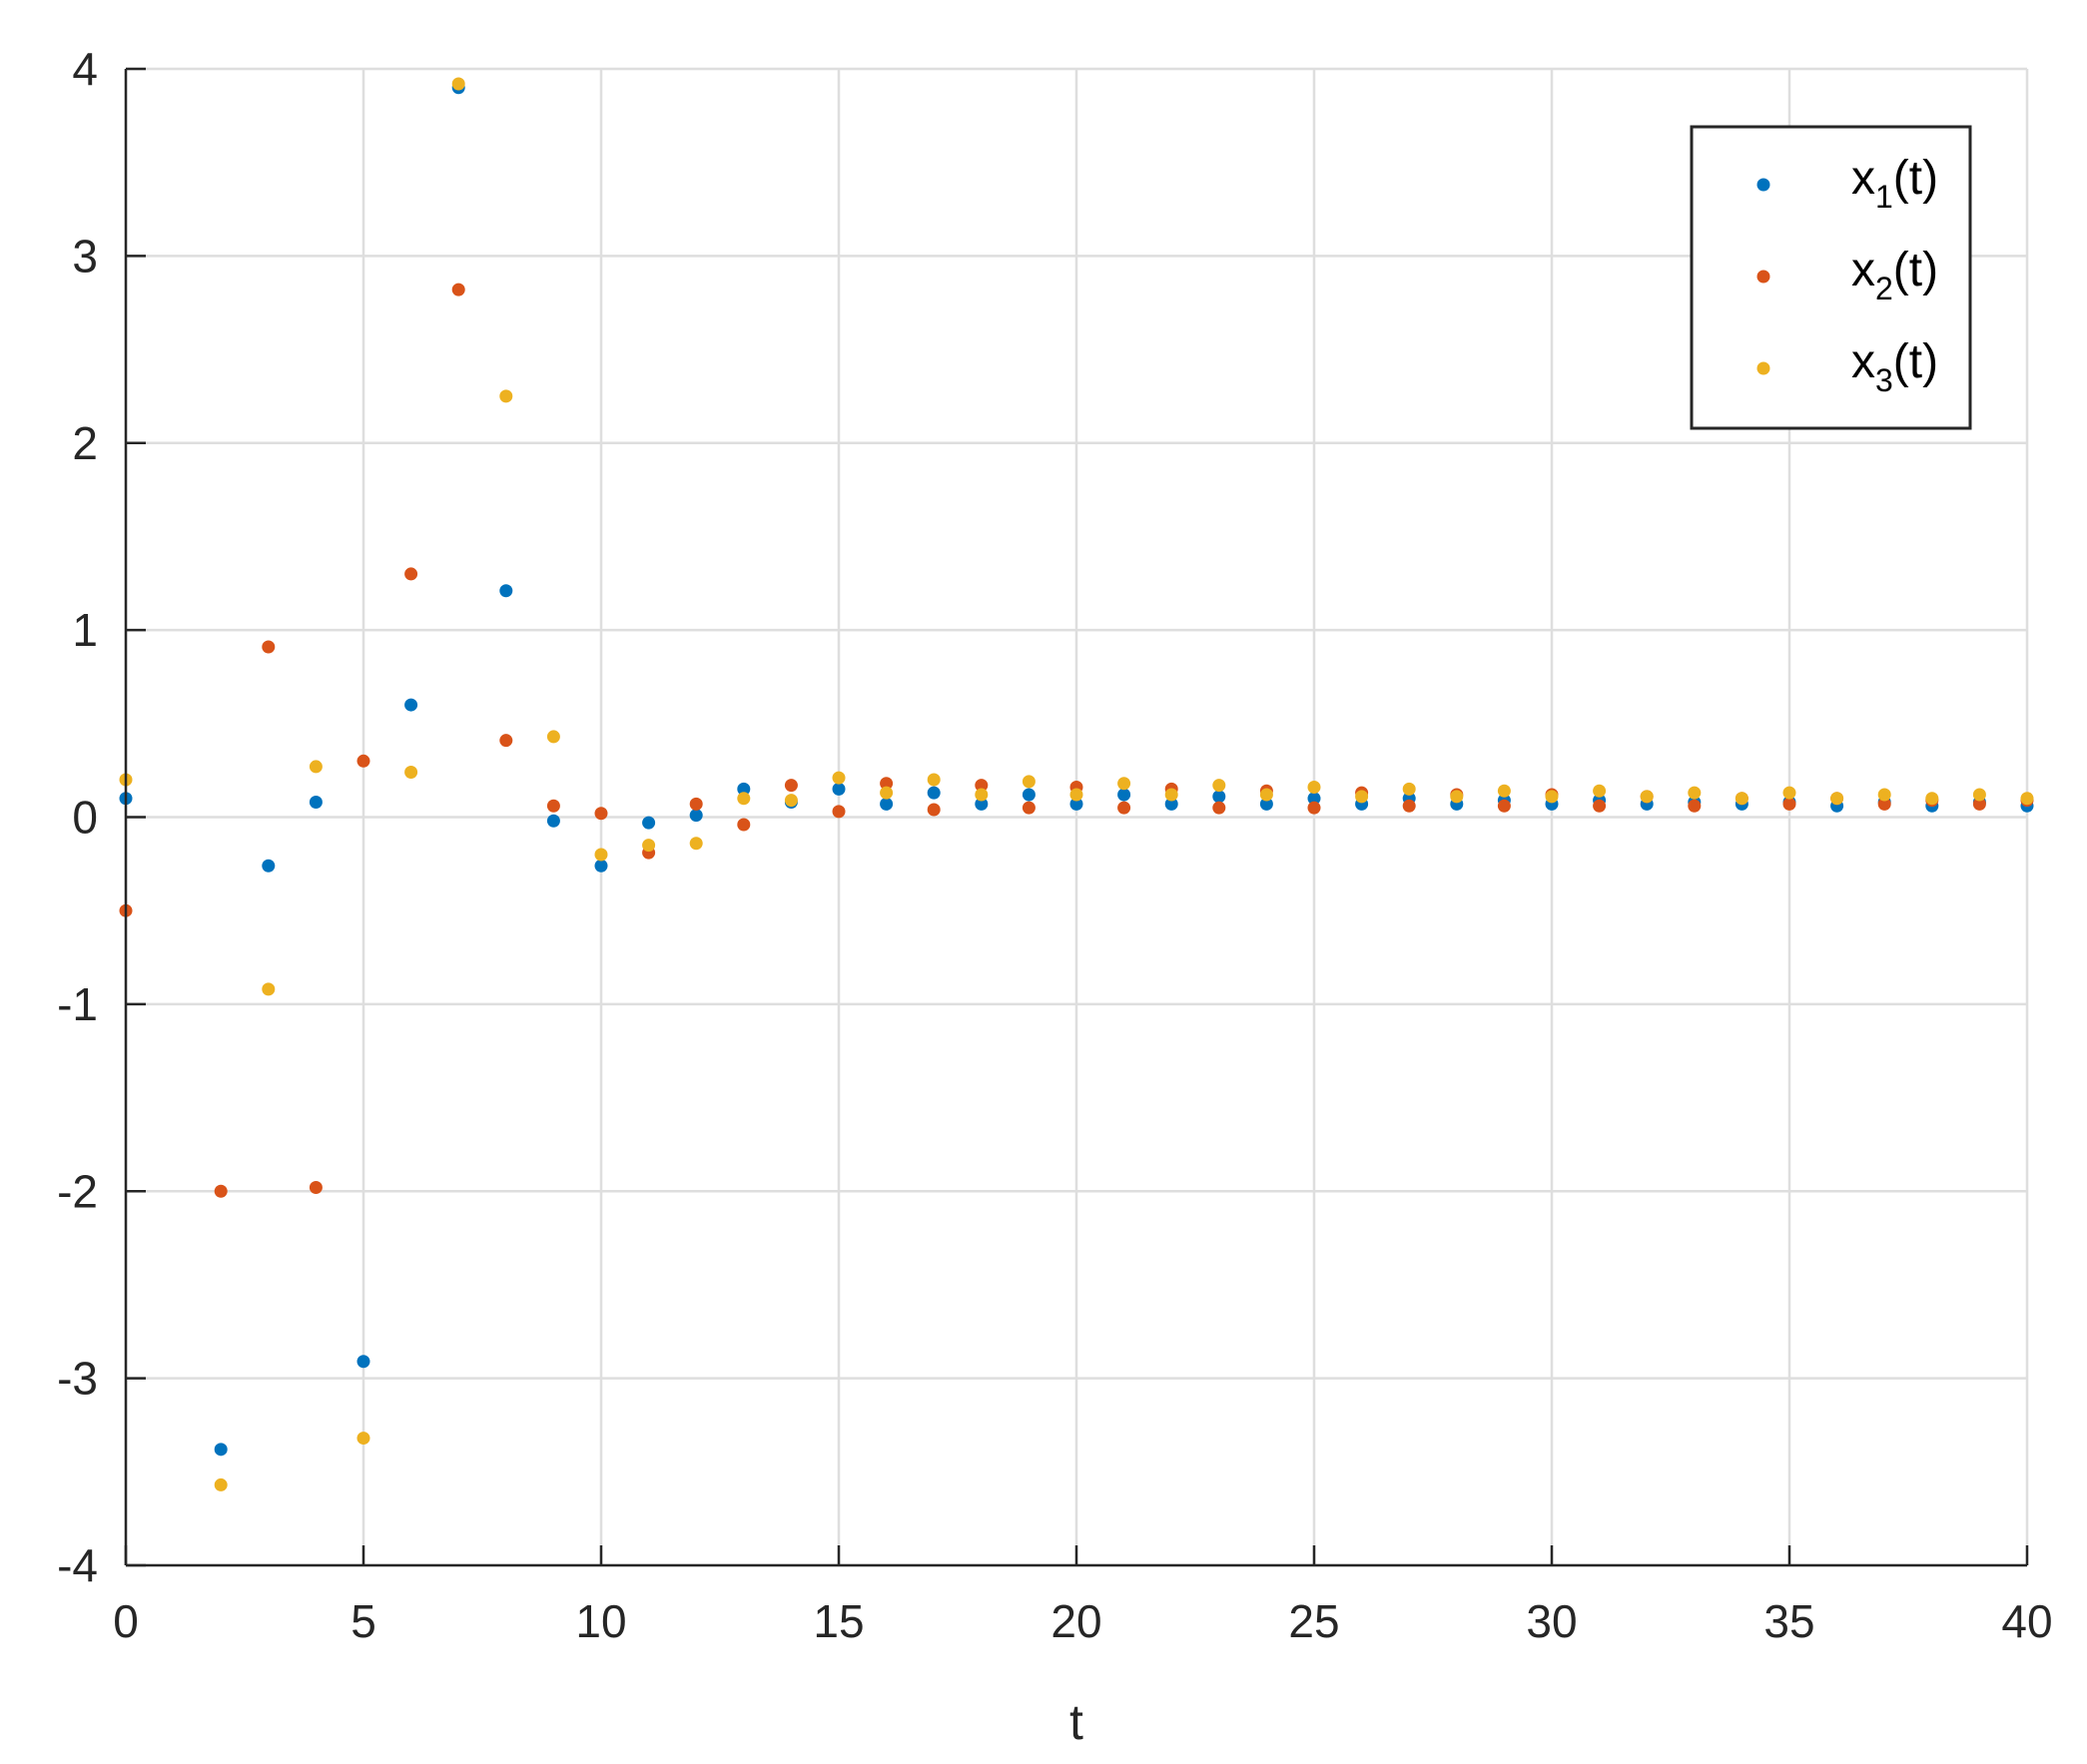 Image resolution: width=2087 pixels, height=1764 pixels. I want to click on x-tick-label: 25, so click(1313, 1621).